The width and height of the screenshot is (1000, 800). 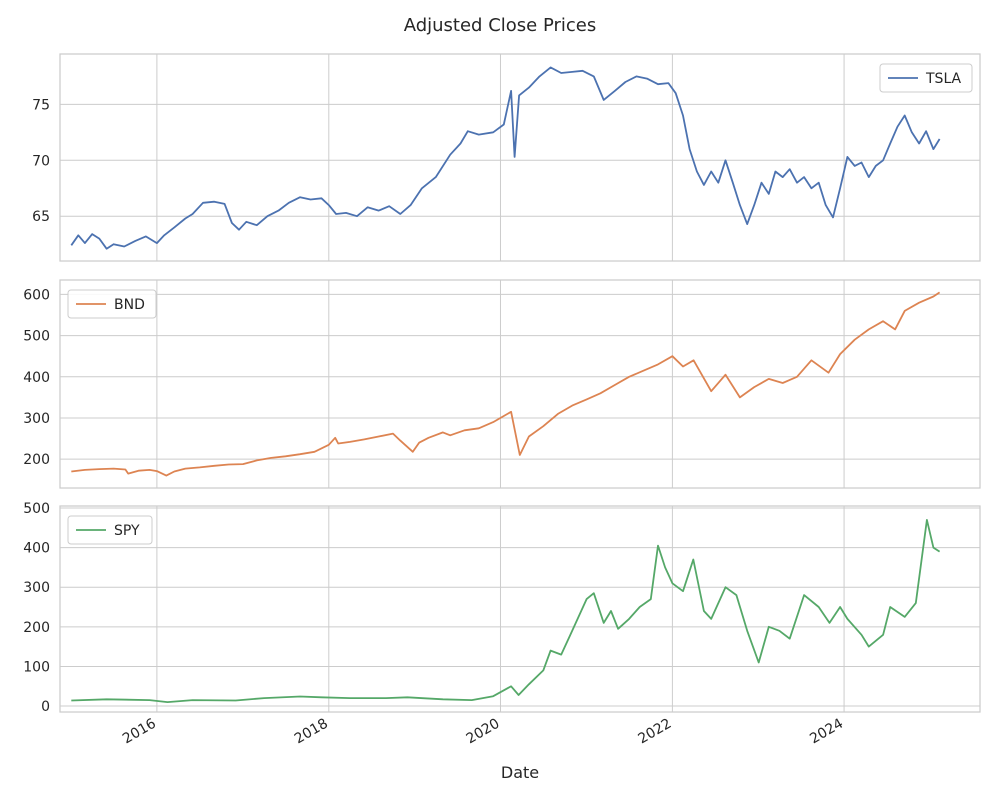 What do you see at coordinates (520, 772) in the screenshot?
I see `x-axis-label: Date` at bounding box center [520, 772].